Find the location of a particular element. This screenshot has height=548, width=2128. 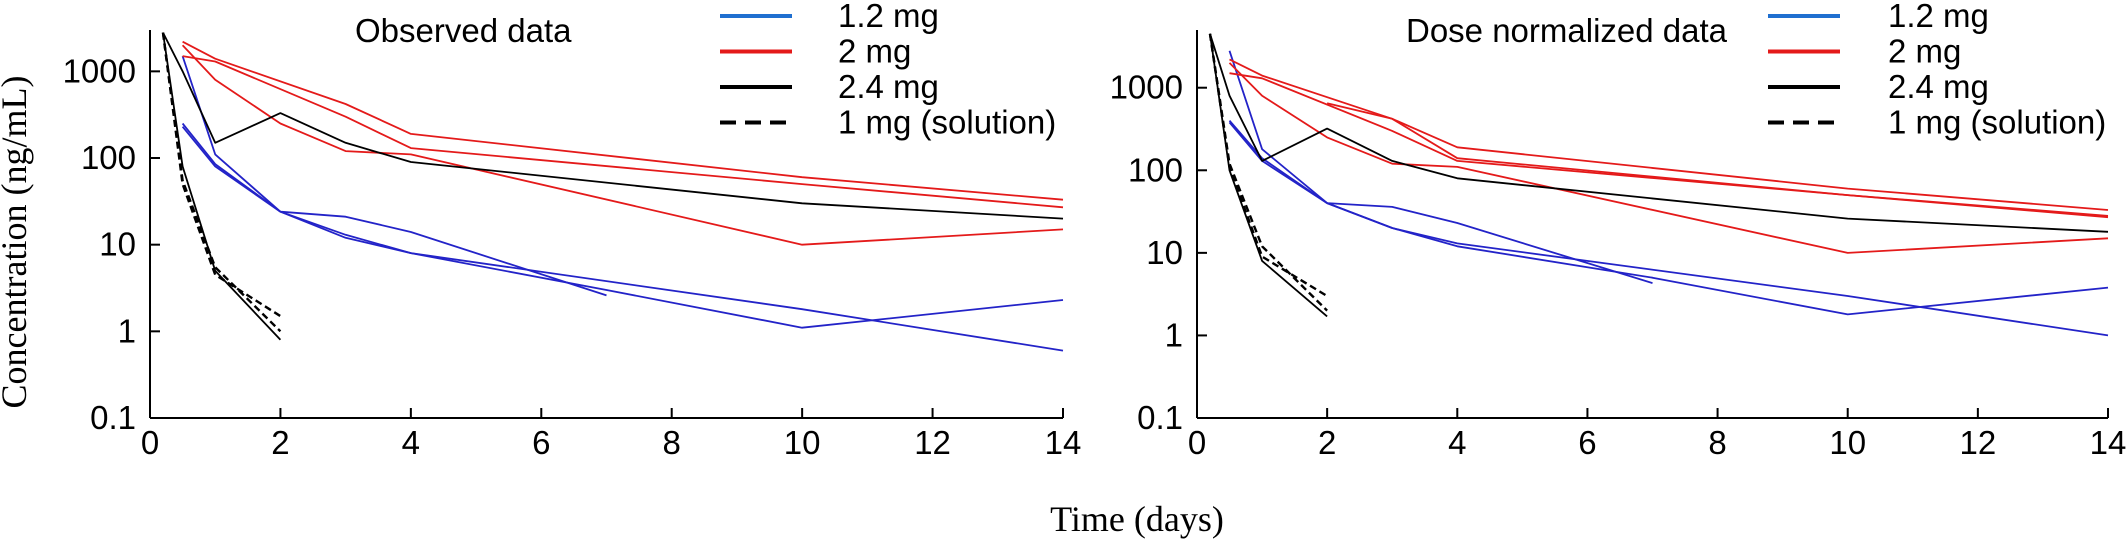

y-axis-label: Concentration (ng/mL) is located at coordinates (17, 242).